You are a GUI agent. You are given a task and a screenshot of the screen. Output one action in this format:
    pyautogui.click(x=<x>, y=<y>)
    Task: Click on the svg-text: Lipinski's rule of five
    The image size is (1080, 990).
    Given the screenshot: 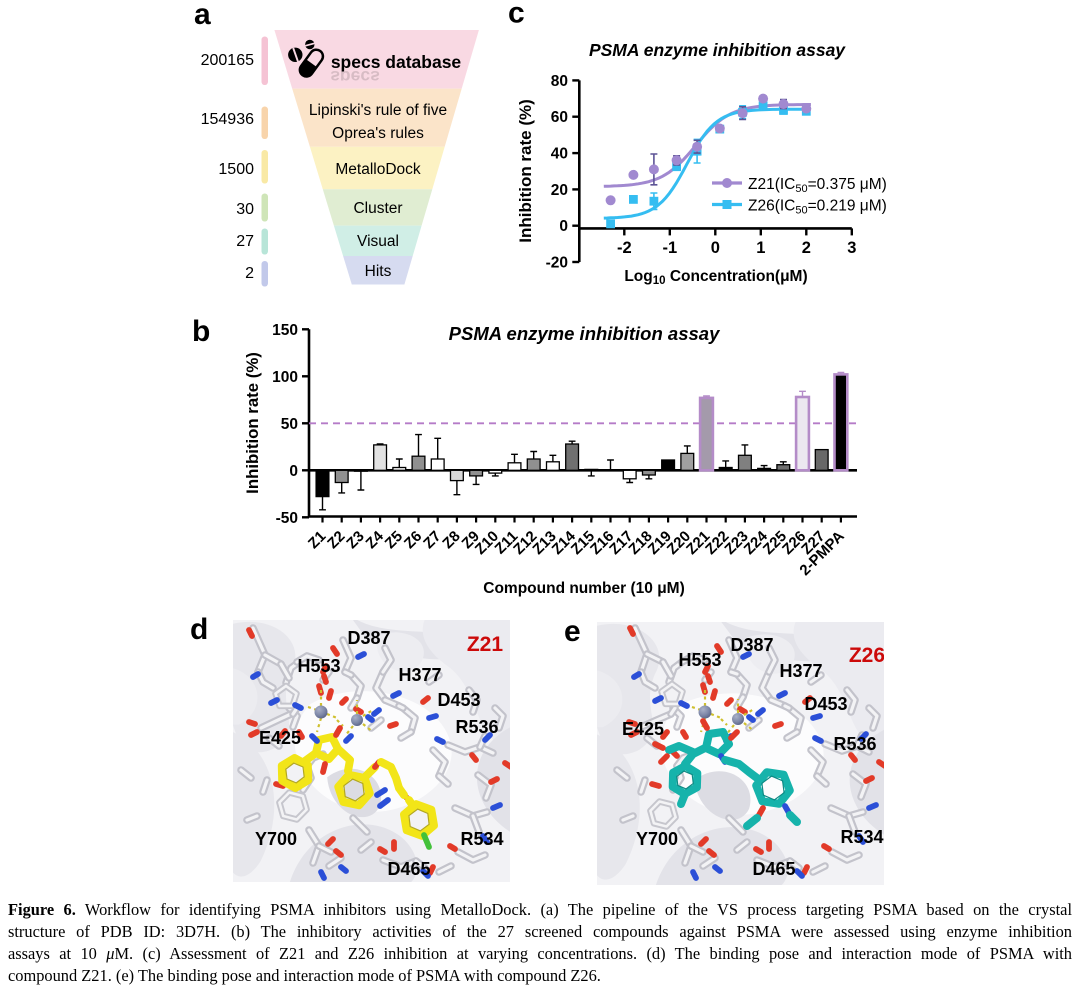 What is the action you would take?
    pyautogui.click(x=378, y=110)
    